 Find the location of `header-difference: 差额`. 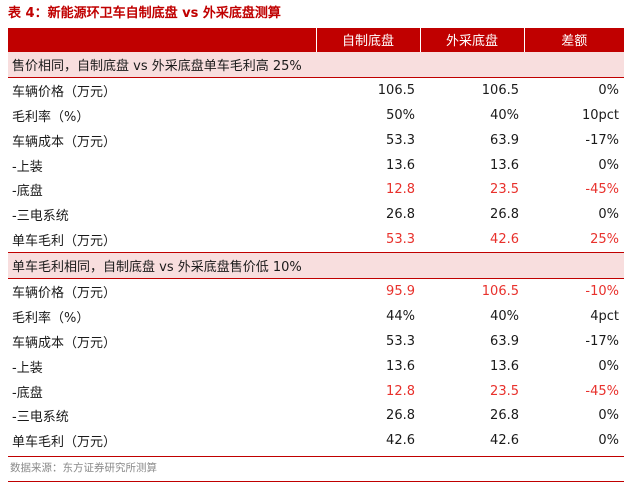

header-difference: 差额 is located at coordinates (573, 40).